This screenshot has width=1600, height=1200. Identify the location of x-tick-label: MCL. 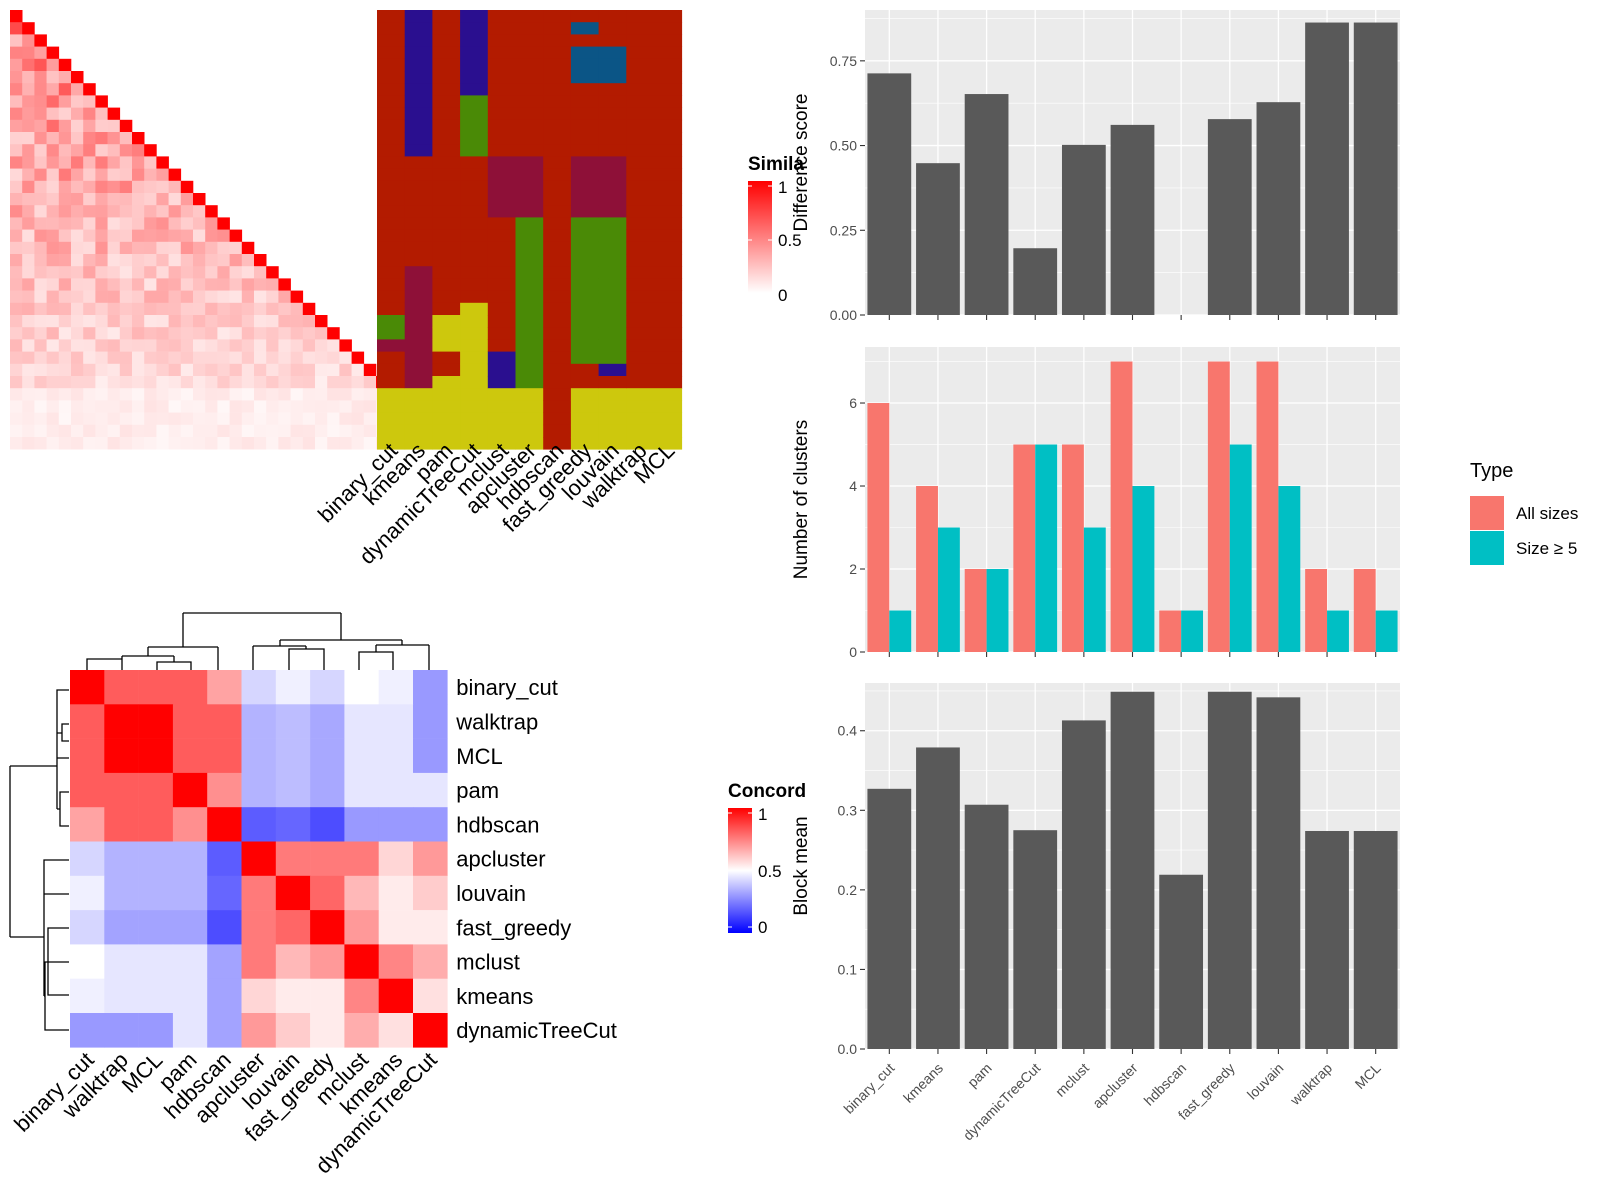
(1368, 1076).